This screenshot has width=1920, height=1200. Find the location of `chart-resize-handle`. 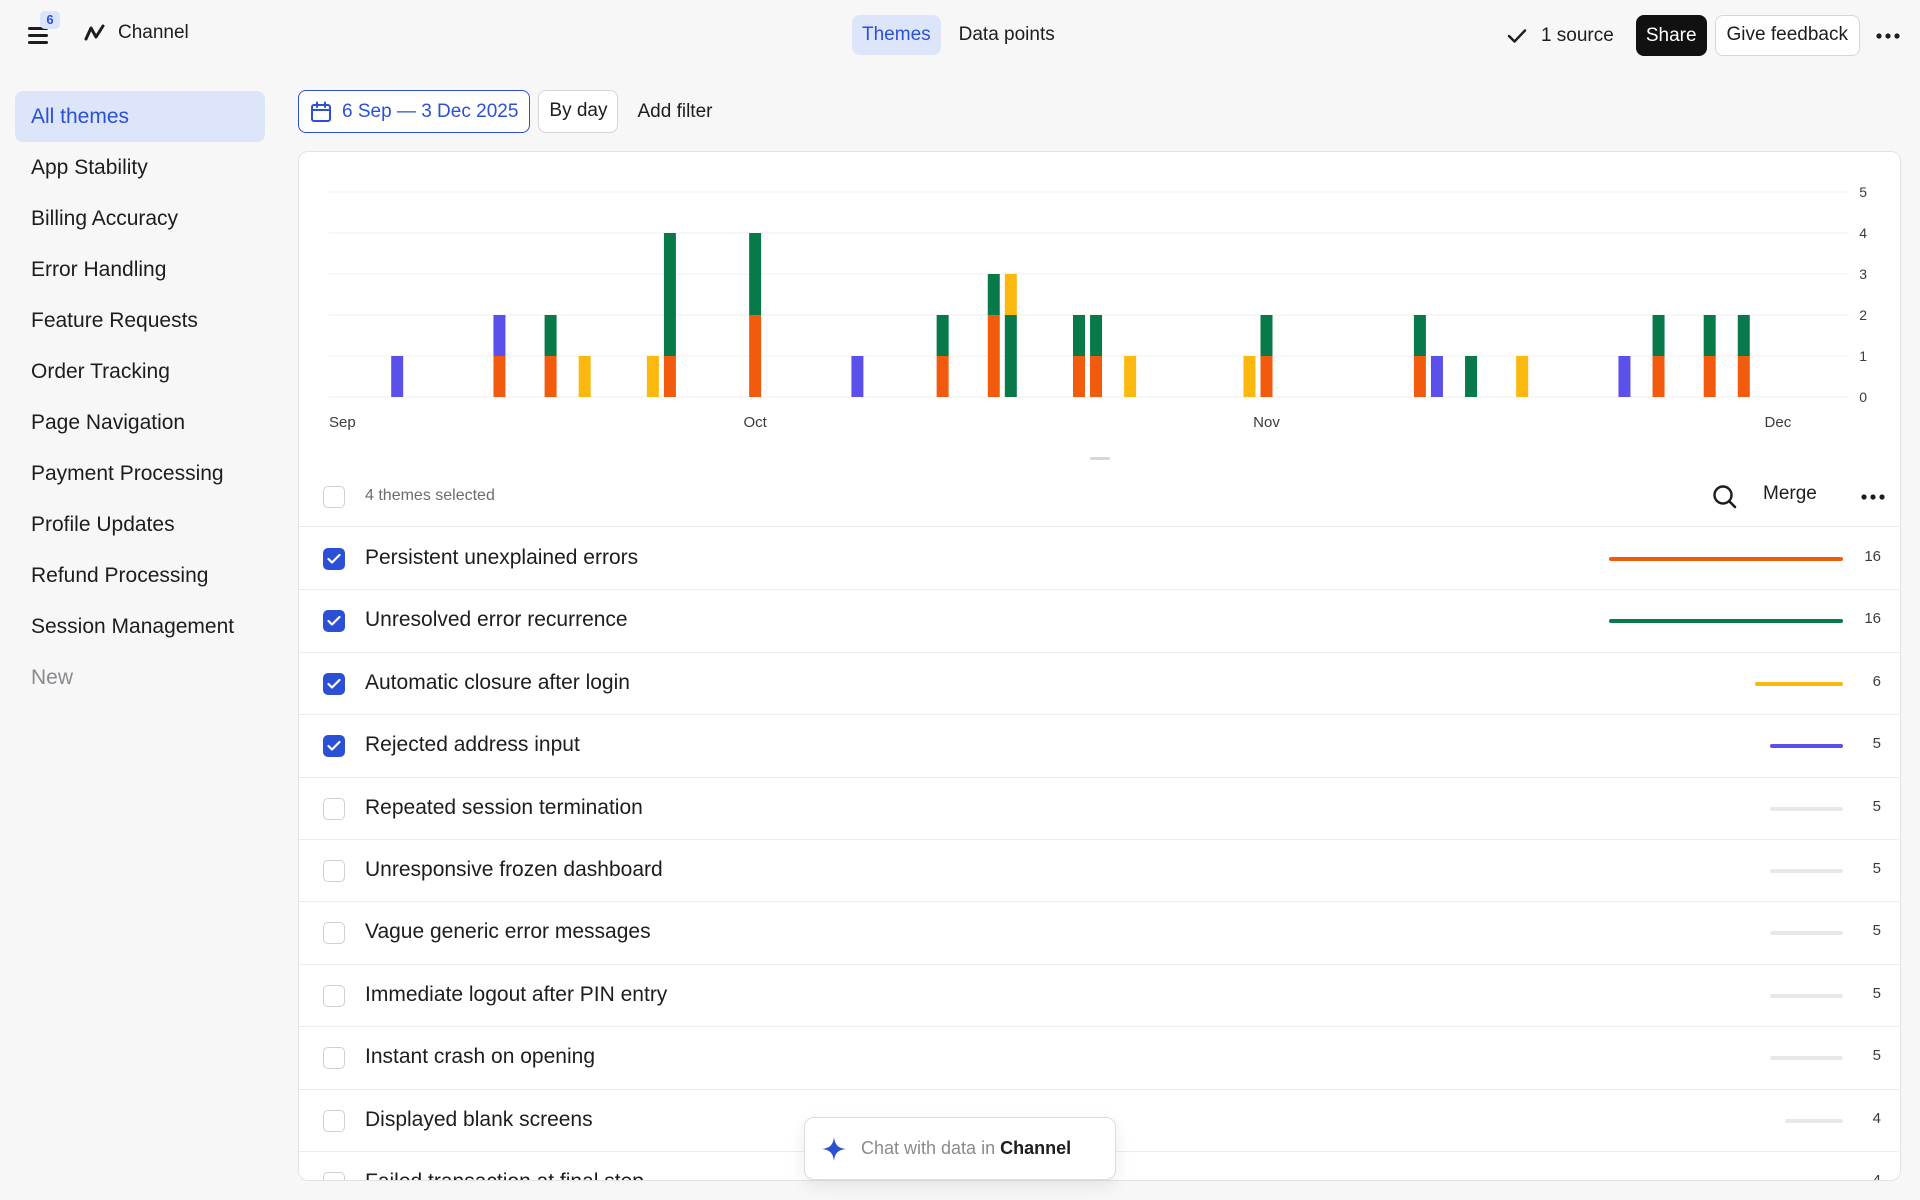

chart-resize-handle is located at coordinates (1100, 458).